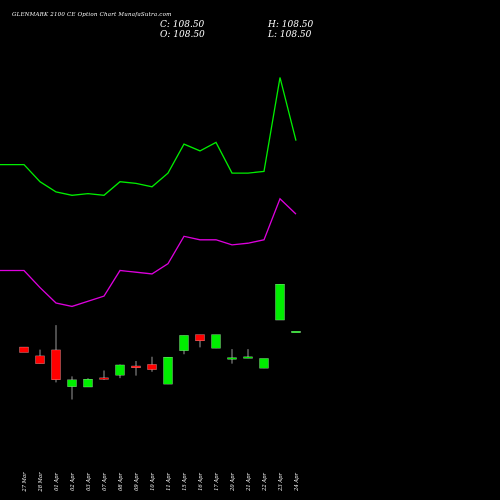 The width and height of the screenshot is (500, 500). I want to click on x-tick-label: 03 Apr, so click(89, 482).